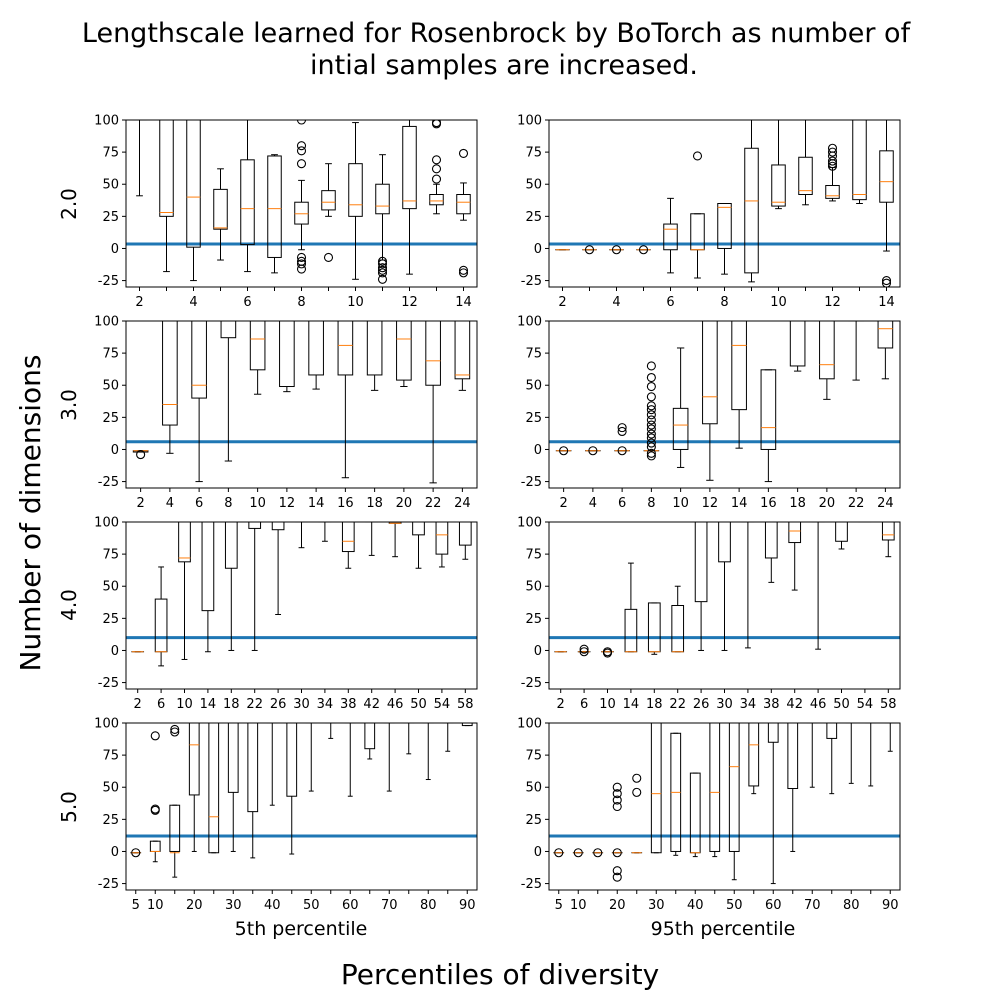 This screenshot has width=1000, height=1000. Describe the element at coordinates (500, 974) in the screenshot. I see `x-axis-label: Percentiles of diversity` at that location.